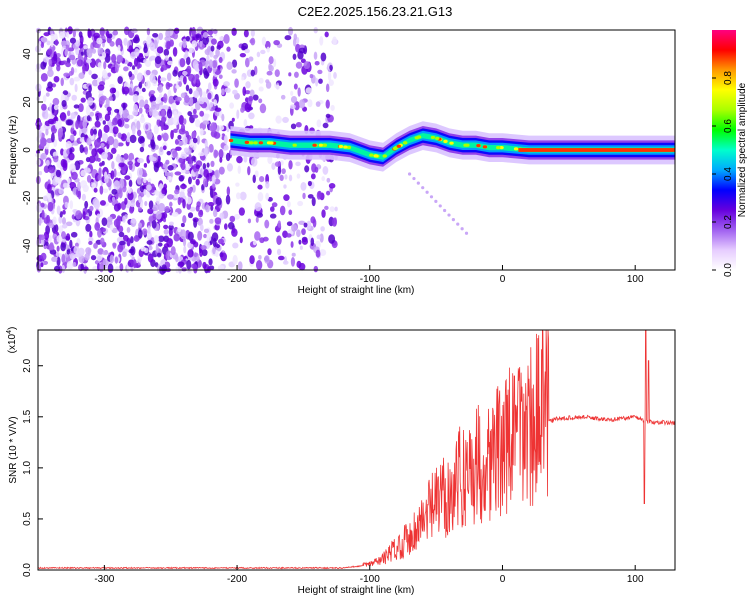  I want to click on snr-y-label: SNR (10 * V/V), so click(13, 449).